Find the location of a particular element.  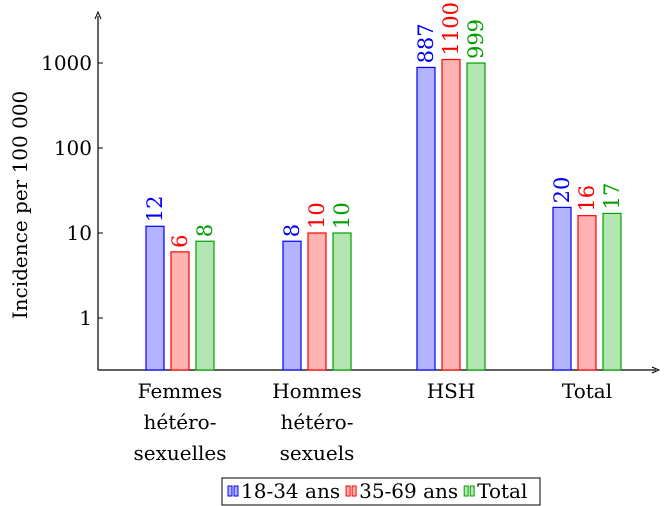

legend-label: 18-34 ans is located at coordinates (290, 491).